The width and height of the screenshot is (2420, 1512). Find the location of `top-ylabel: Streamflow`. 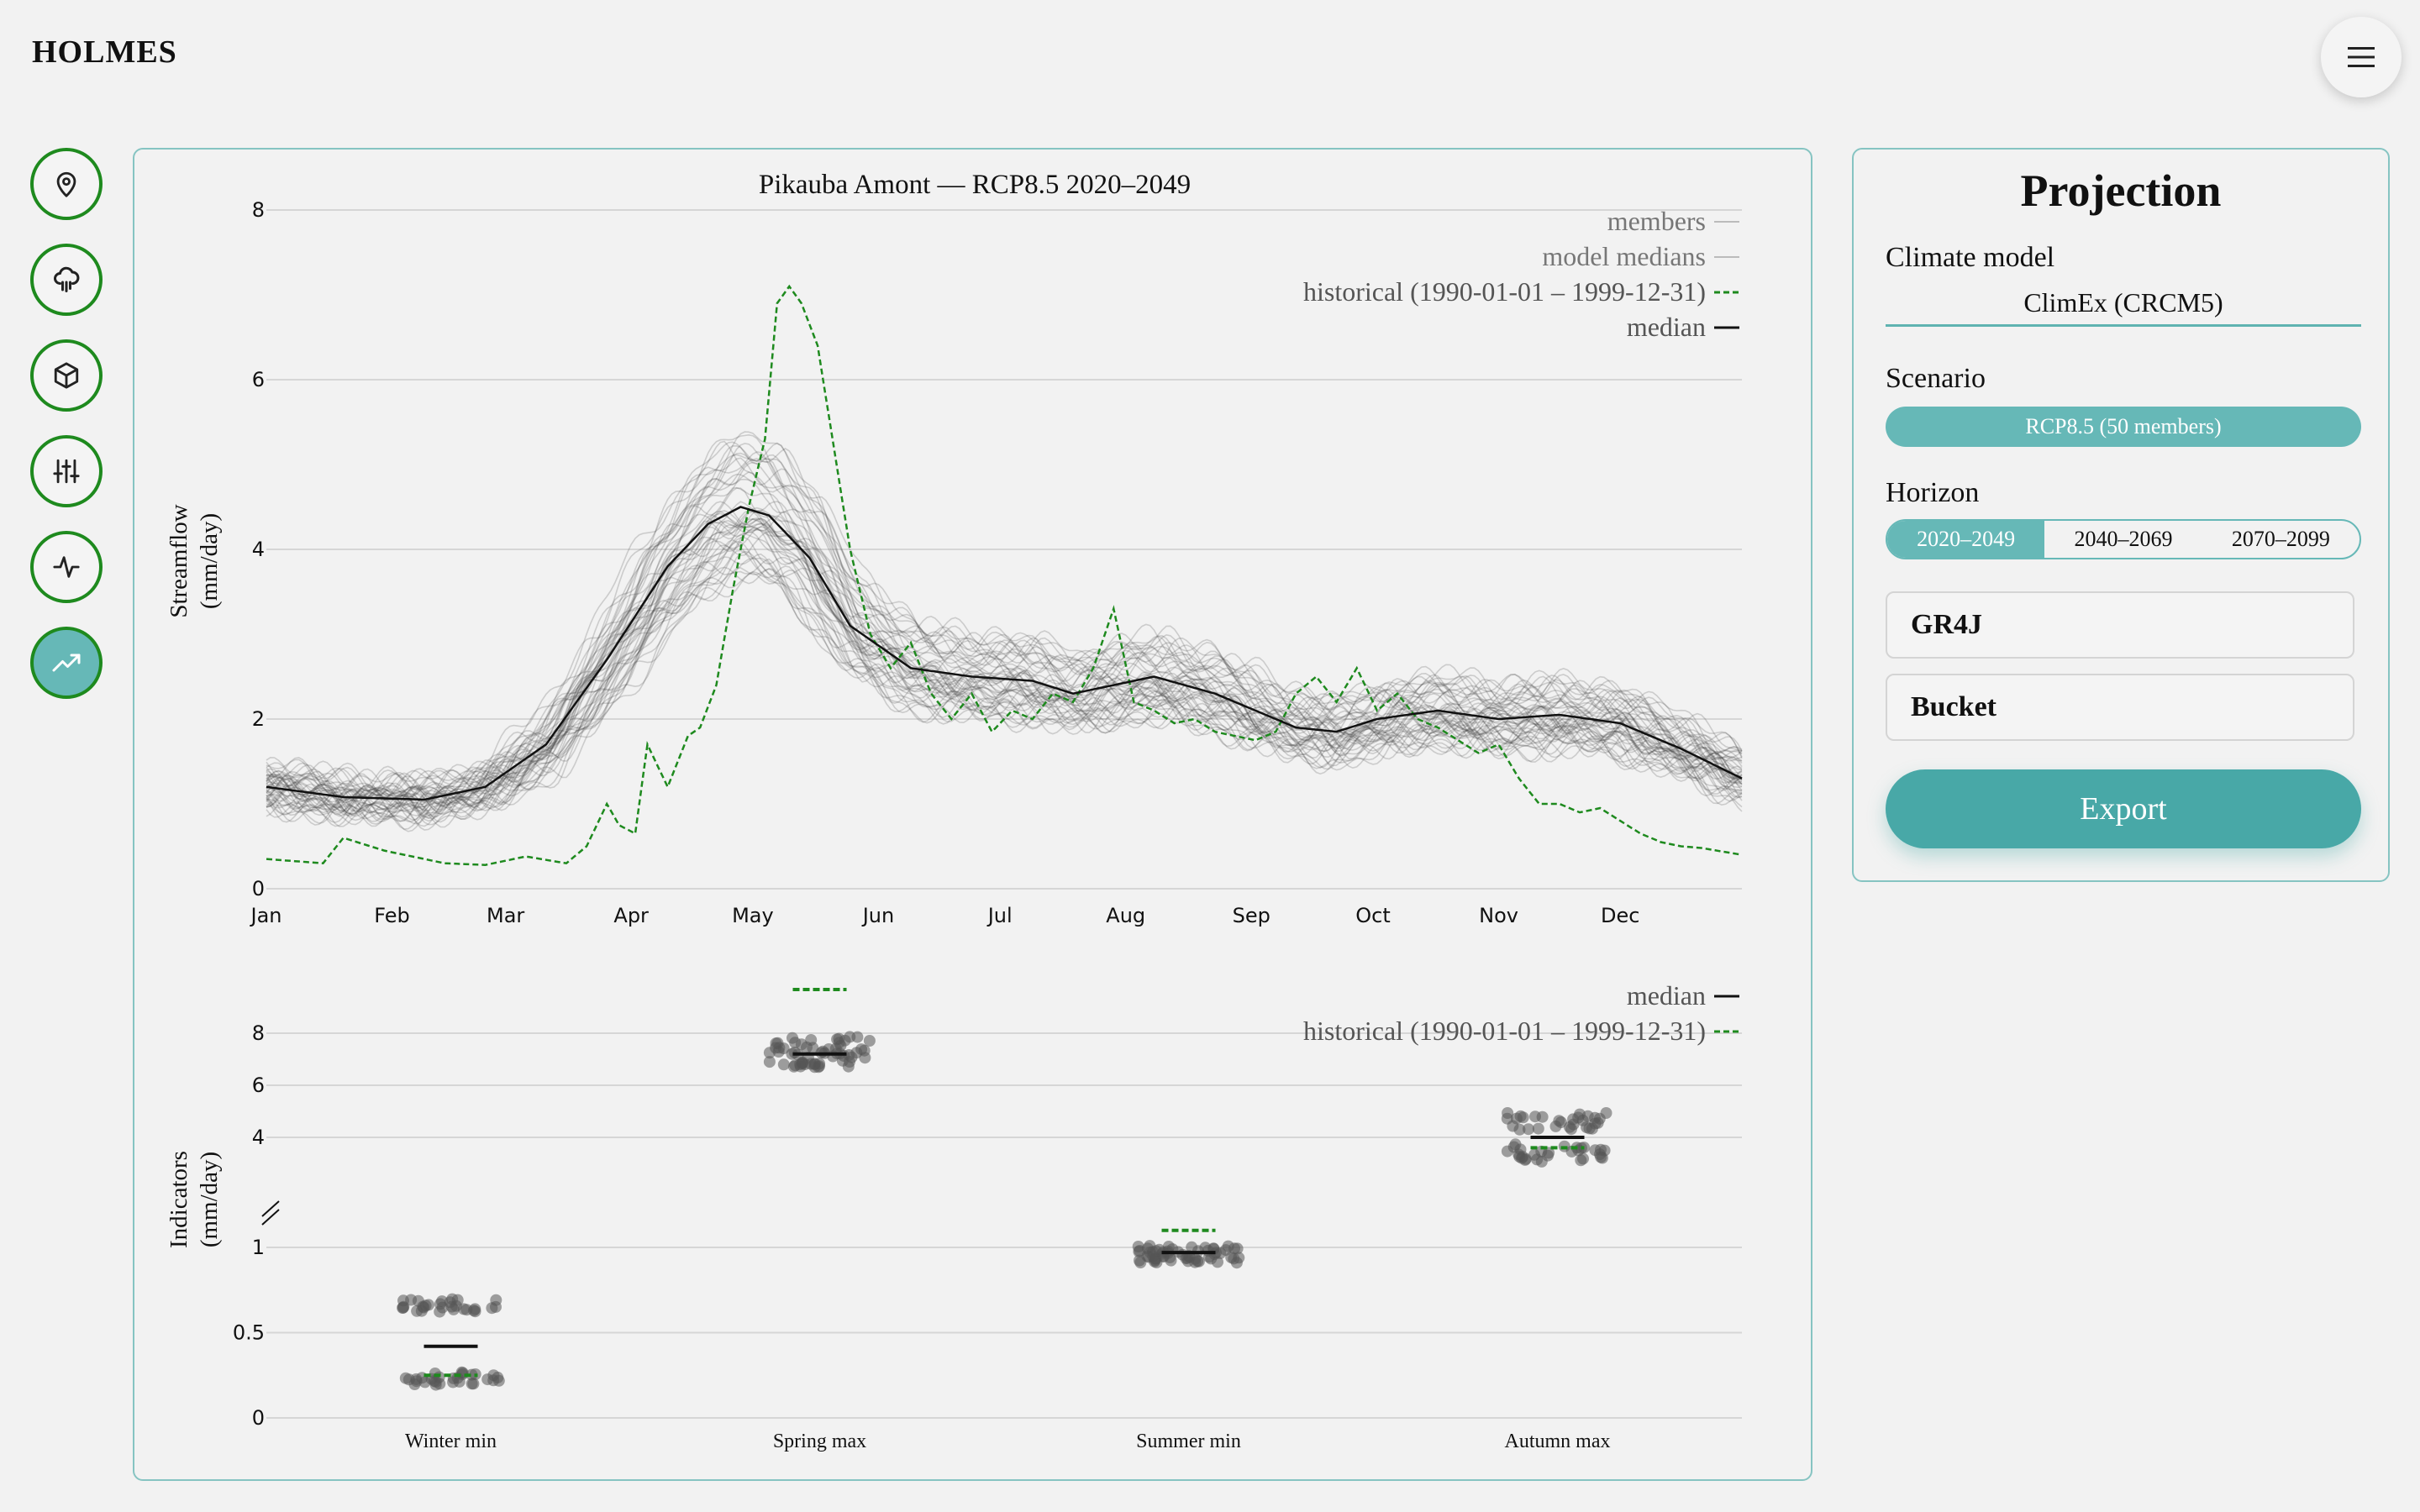

top-ylabel: Streamflow is located at coordinates (179, 560).